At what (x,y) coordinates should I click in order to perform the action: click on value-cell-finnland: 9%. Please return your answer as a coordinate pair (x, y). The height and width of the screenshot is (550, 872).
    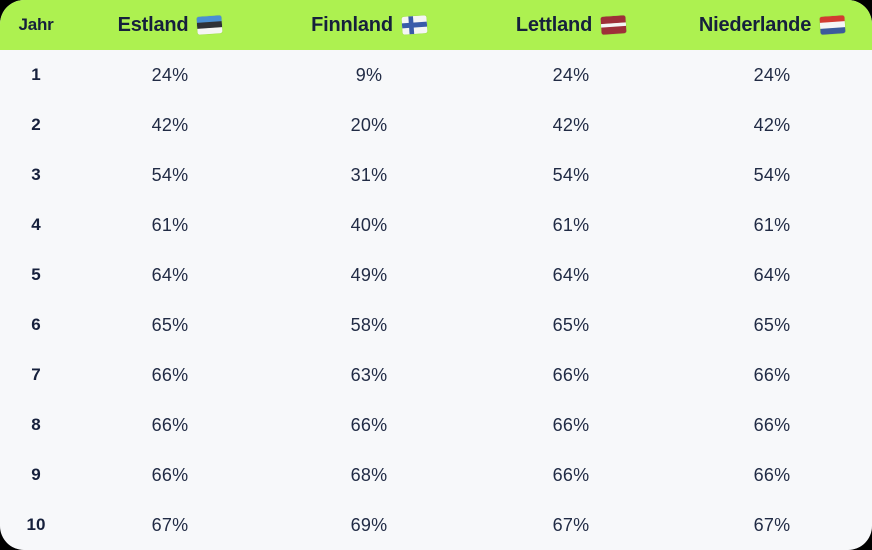
    Looking at the image, I should click on (369, 74).